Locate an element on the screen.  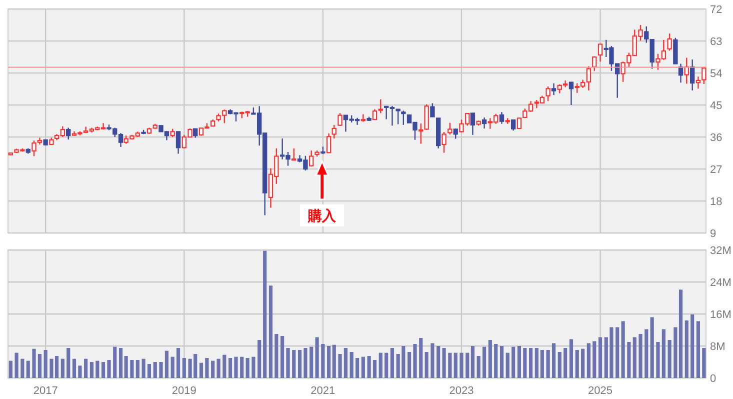
y-tick-label: 24M is located at coordinates (721, 283).